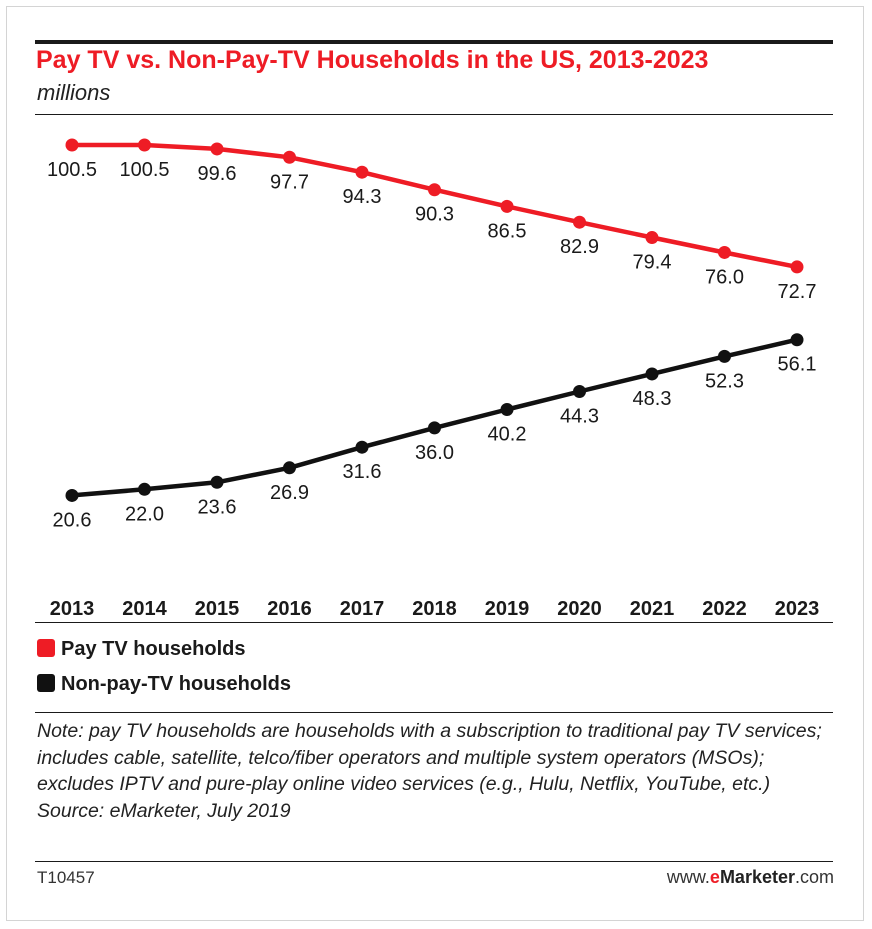 Image resolution: width=872 pixels, height=929 pixels. What do you see at coordinates (217, 507) in the screenshot?
I see `data-label-non-pay-tv: 23.6` at bounding box center [217, 507].